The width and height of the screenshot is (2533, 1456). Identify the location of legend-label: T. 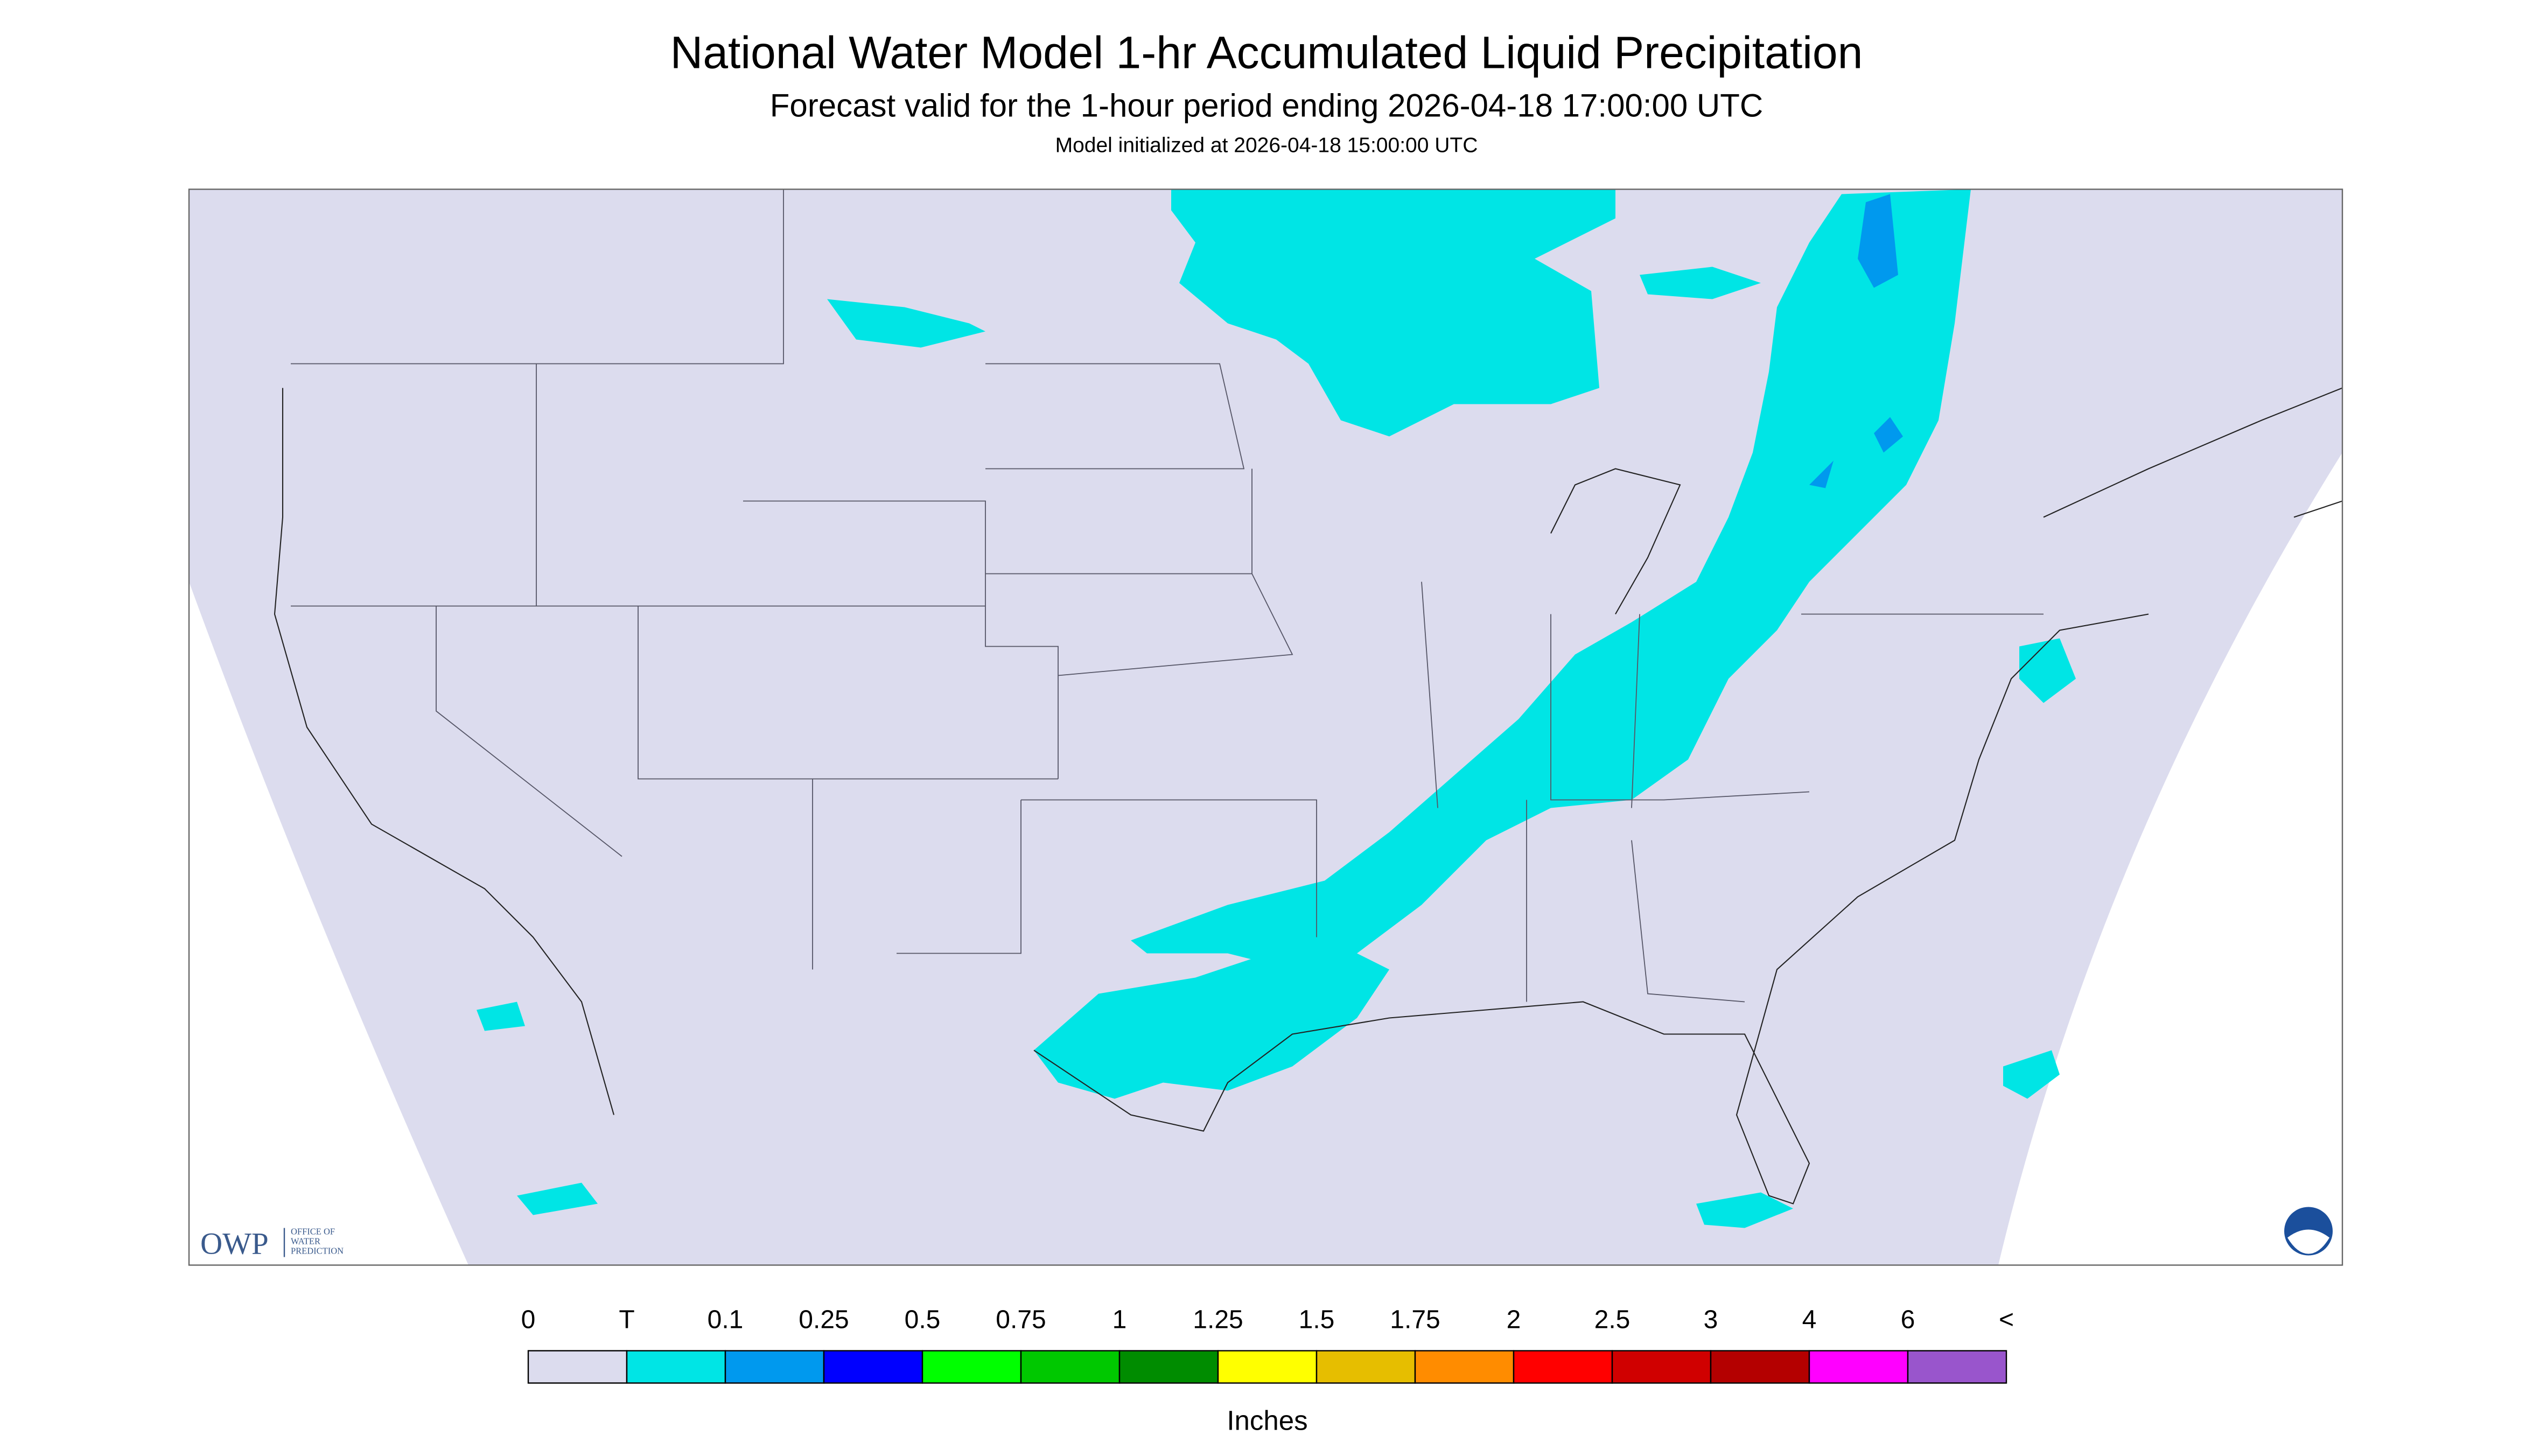
(627, 1320).